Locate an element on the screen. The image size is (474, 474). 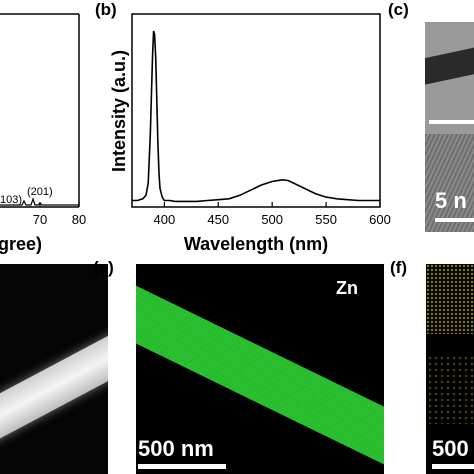
panel-d-nanowire is located at coordinates (54, 384).